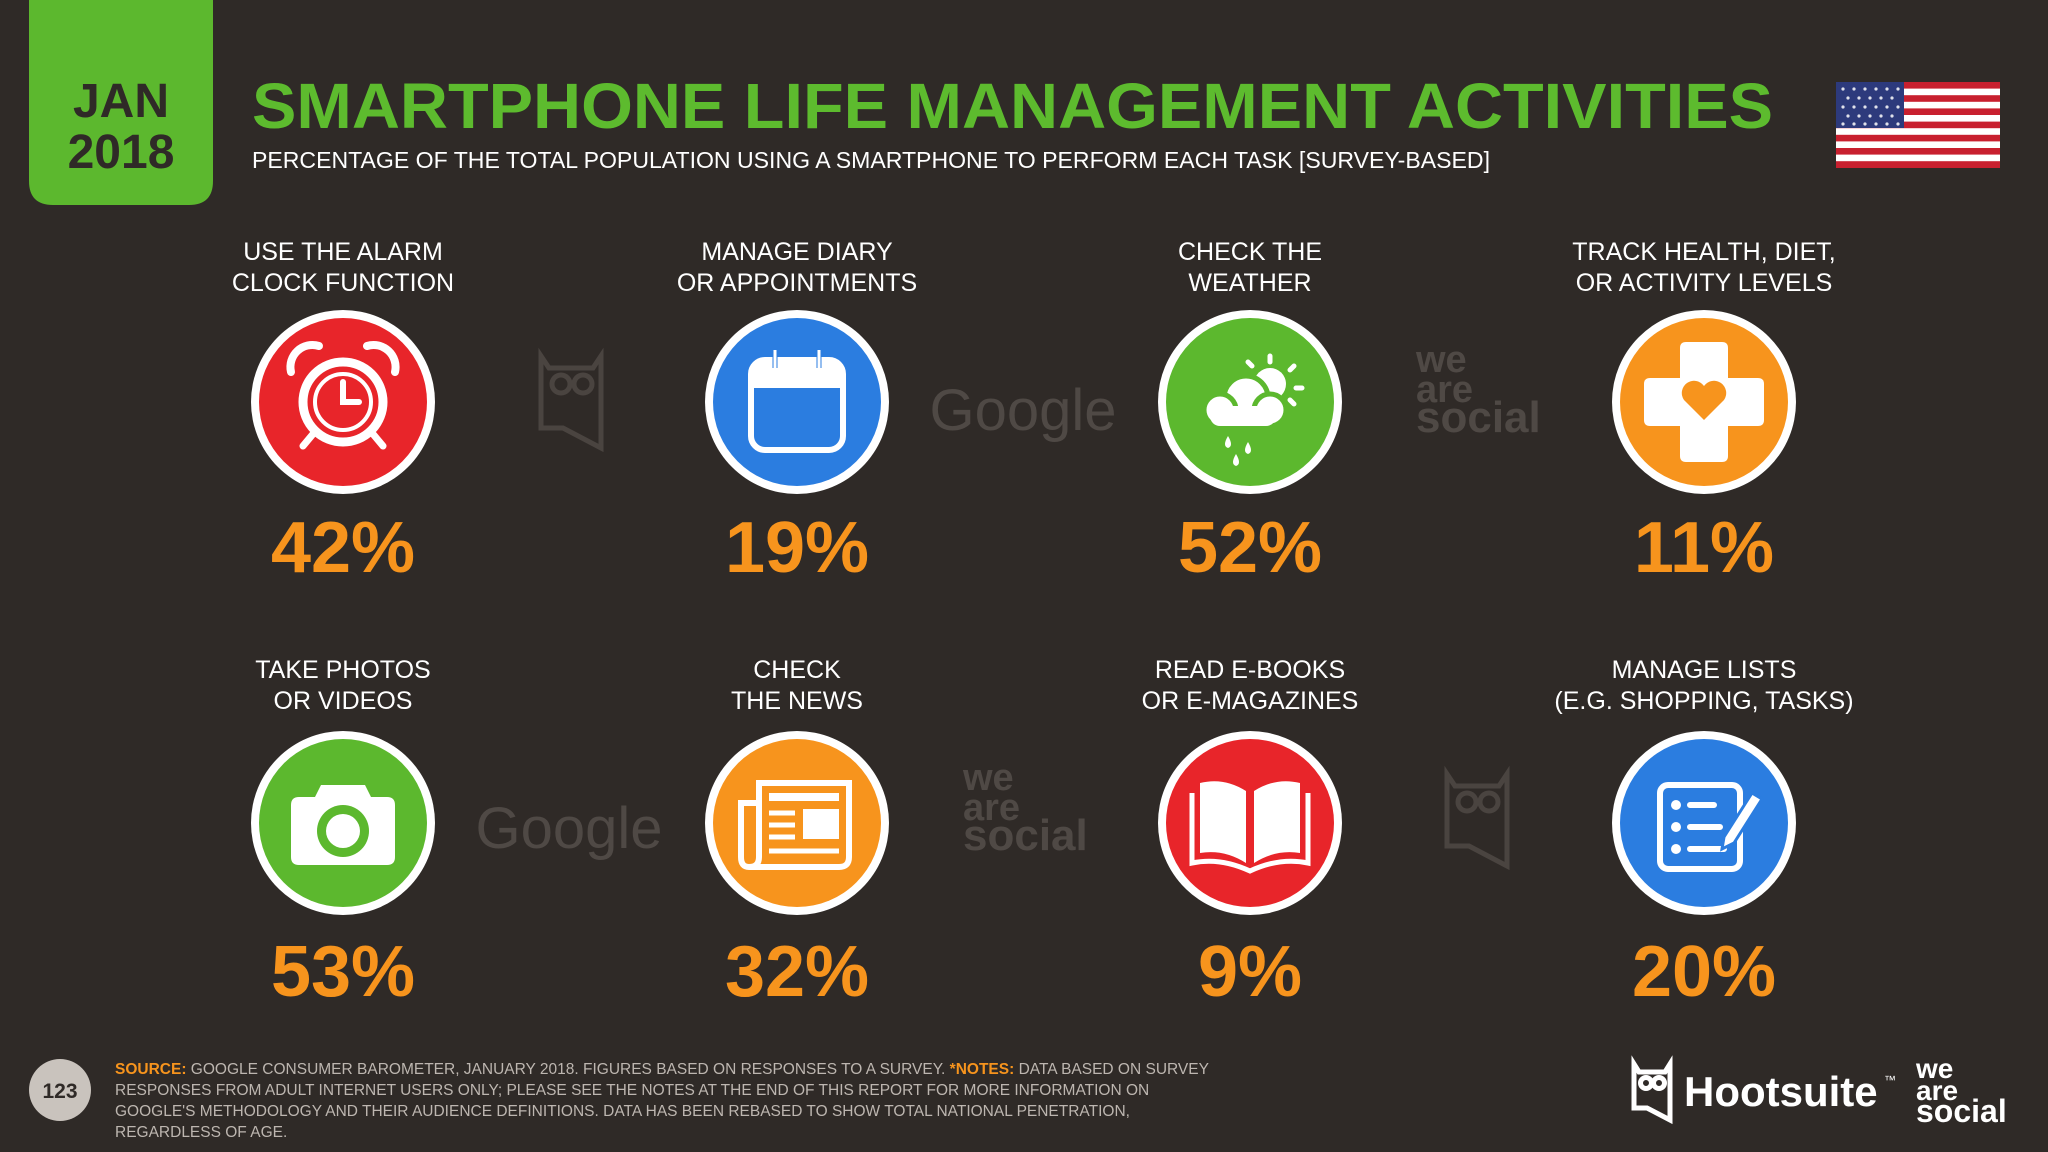 This screenshot has height=1152, width=2048. Describe the element at coordinates (797, 283) in the screenshot. I see `activity-label: OR APPOINTMENTS` at that location.